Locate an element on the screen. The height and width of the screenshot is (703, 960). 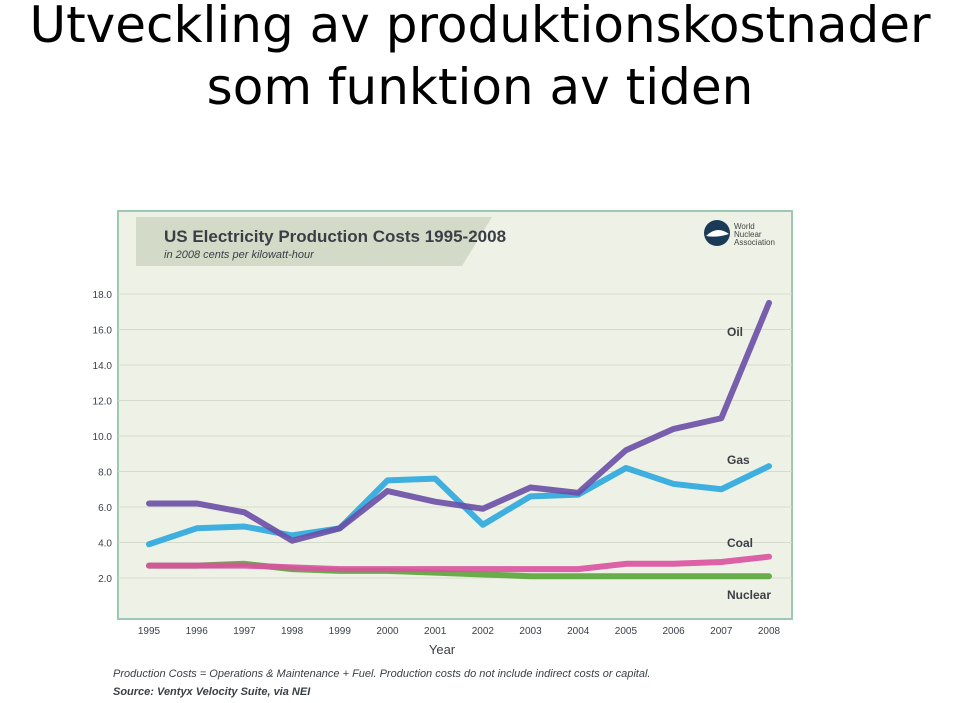
logo-swoosh-icon is located at coordinates (717, 233).